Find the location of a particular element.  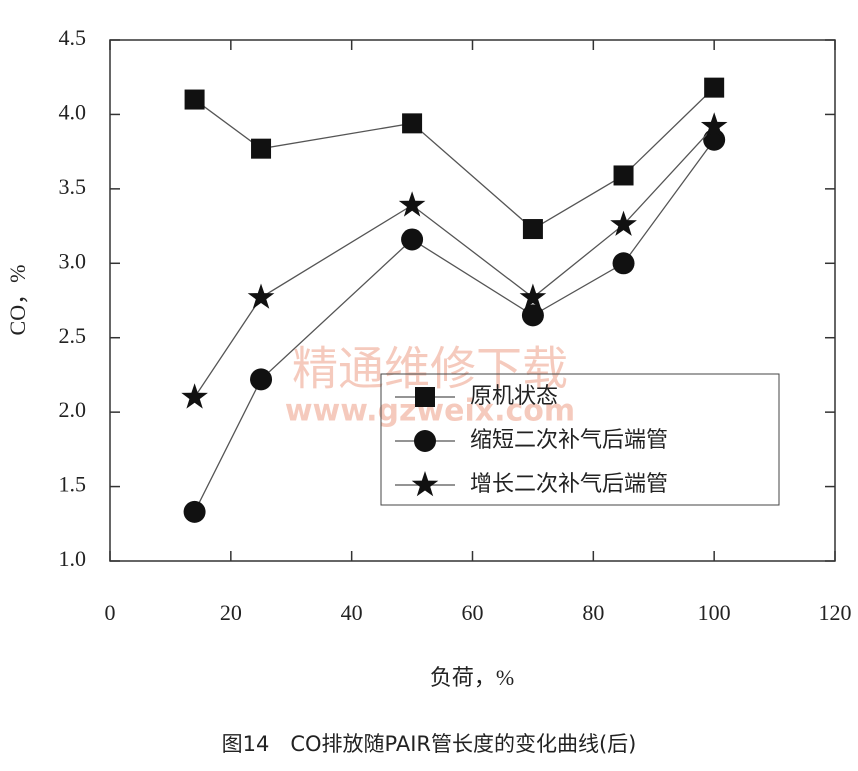

x-tick-label: 60 is located at coordinates (473, 612).